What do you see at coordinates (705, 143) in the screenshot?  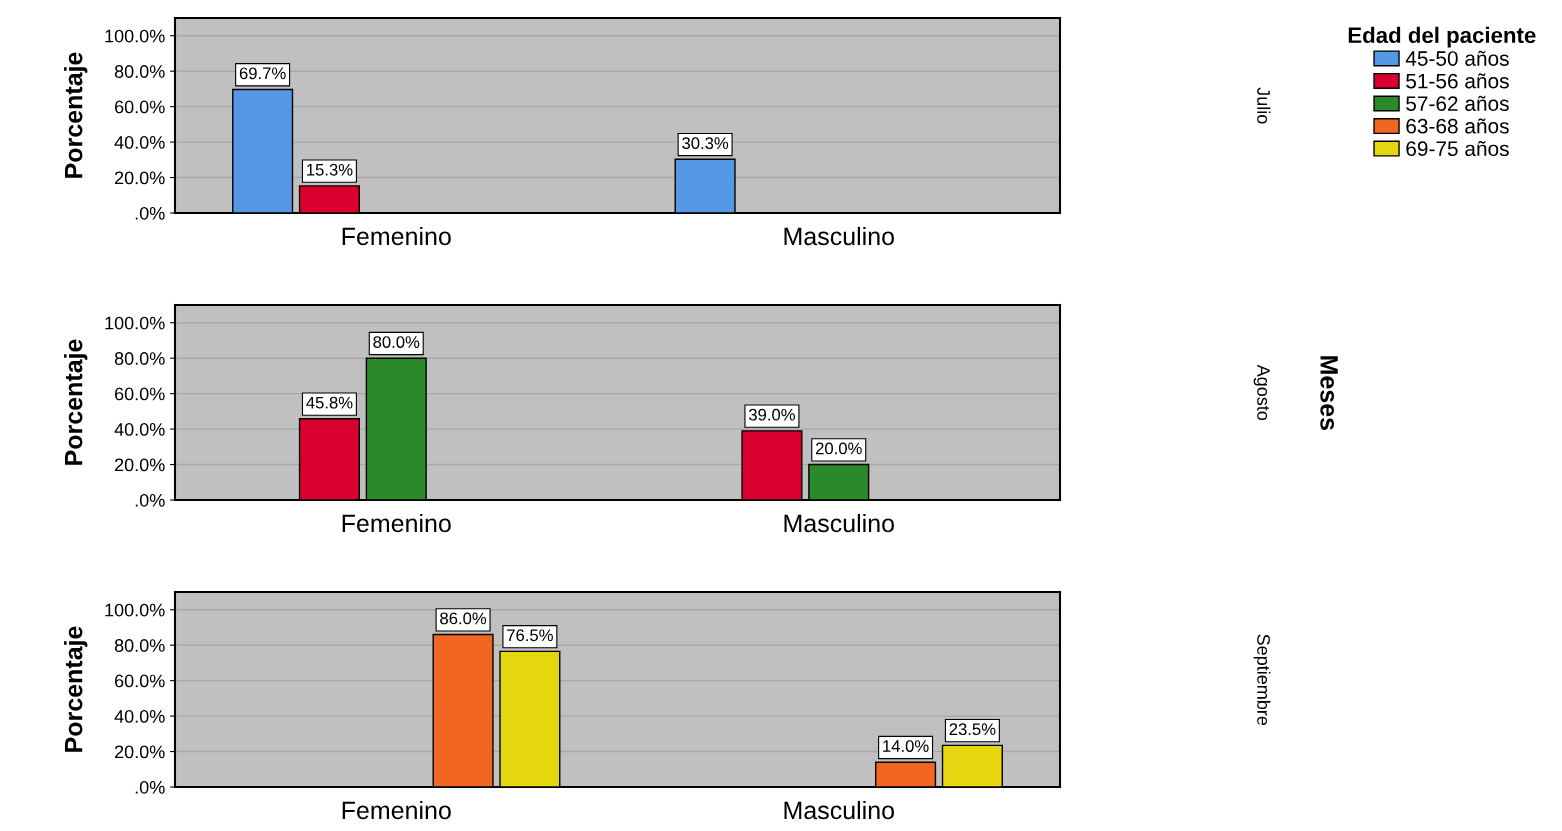 I see `data-label: 30.3%` at bounding box center [705, 143].